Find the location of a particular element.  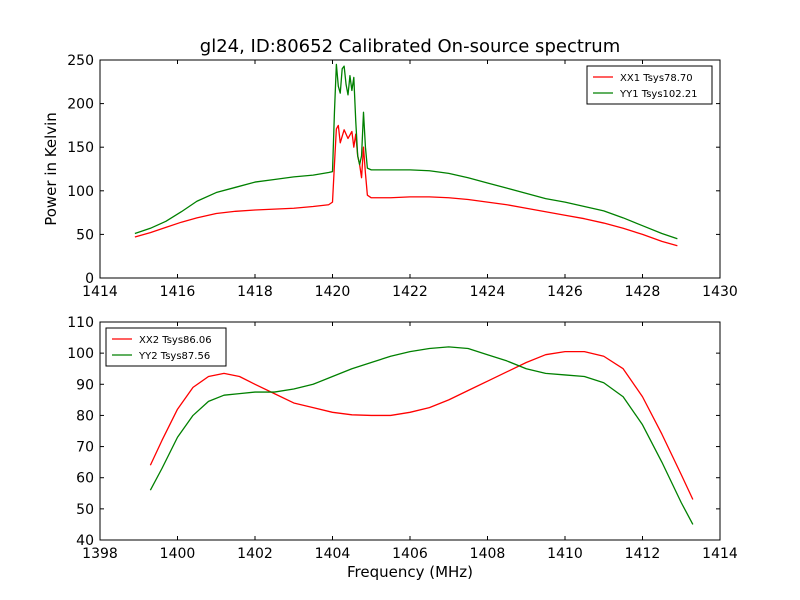

bottom-legend: XX2 Tsys86.06 YY2 Tsys87.56 is located at coordinates (166, 347).